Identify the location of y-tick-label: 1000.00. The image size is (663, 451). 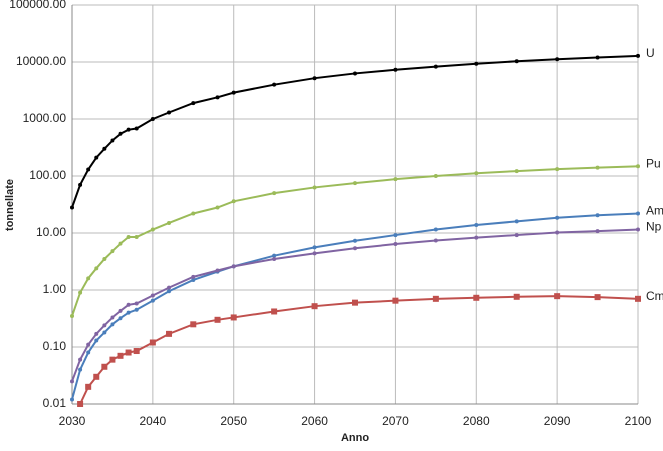
(45, 118).